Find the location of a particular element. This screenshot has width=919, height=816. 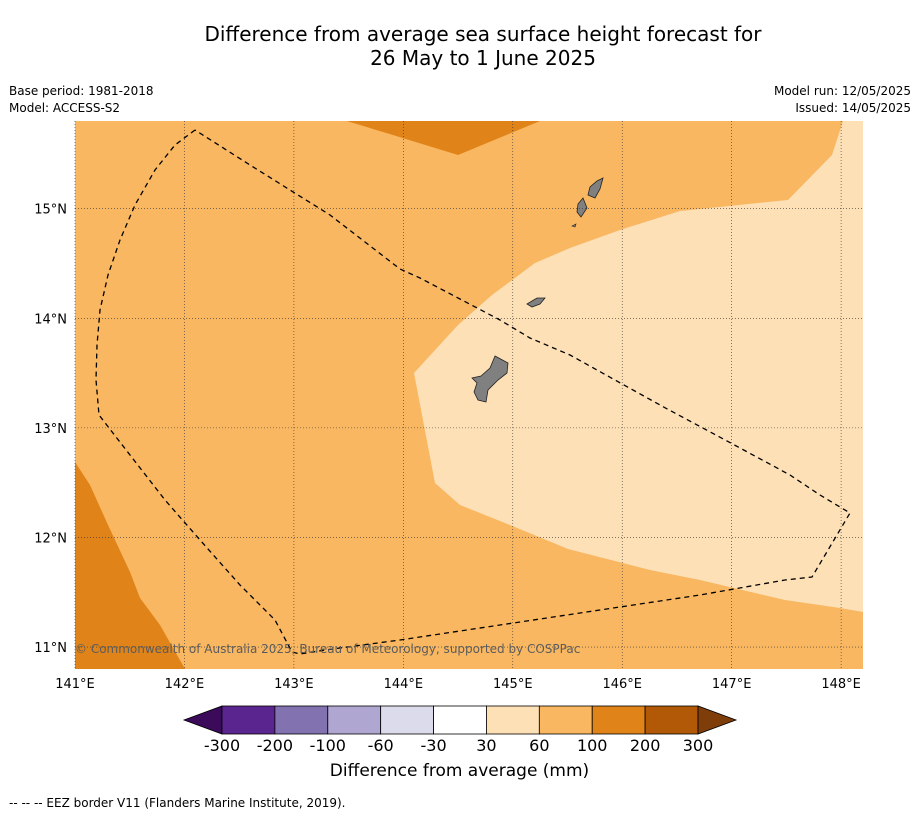

lon-tick-labels: 141°E 142°E 143°E 144°E 145°E 146°E 147°E 148°E is located at coordinates (458, 684).